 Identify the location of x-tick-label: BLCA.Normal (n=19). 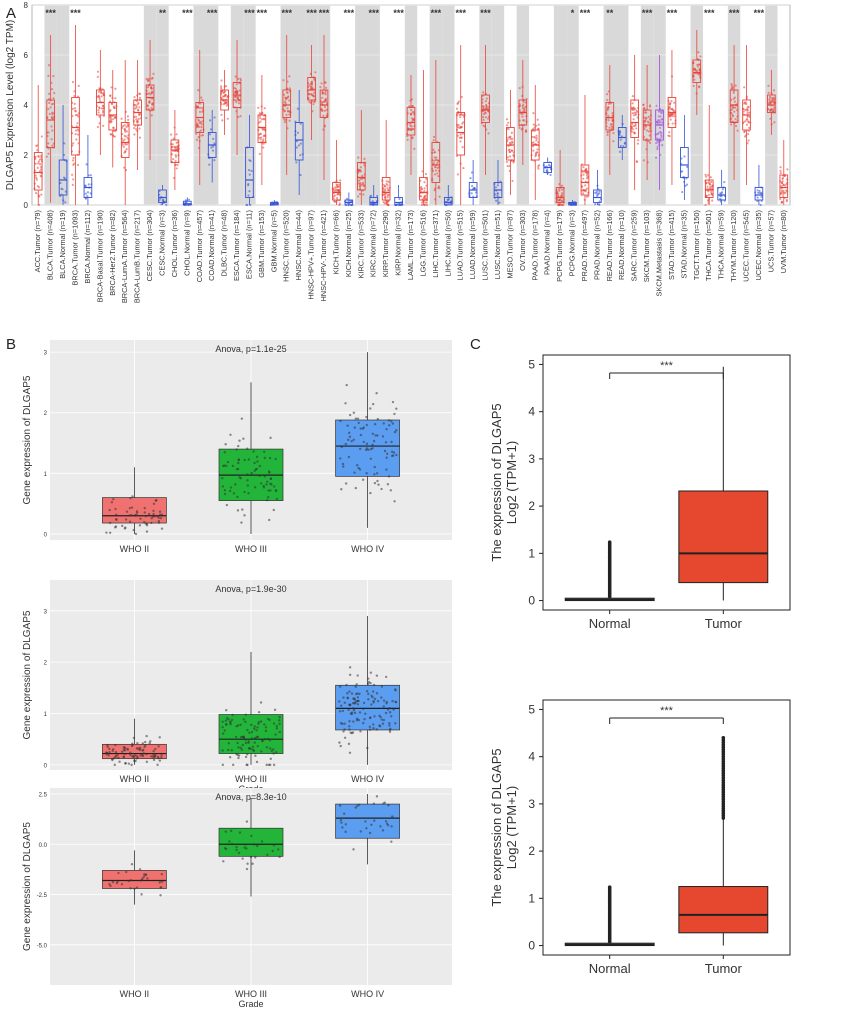
(62, 244).